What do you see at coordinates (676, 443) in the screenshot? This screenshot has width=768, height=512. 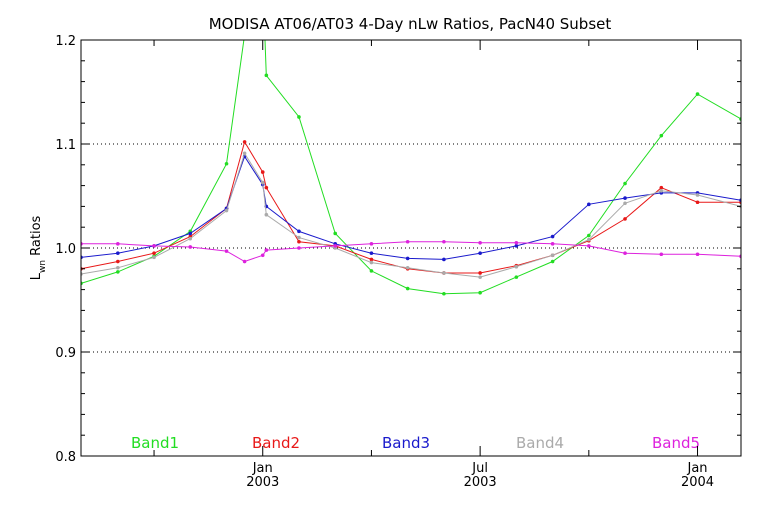 I see `legend-entry: Band5` at bounding box center [676, 443].